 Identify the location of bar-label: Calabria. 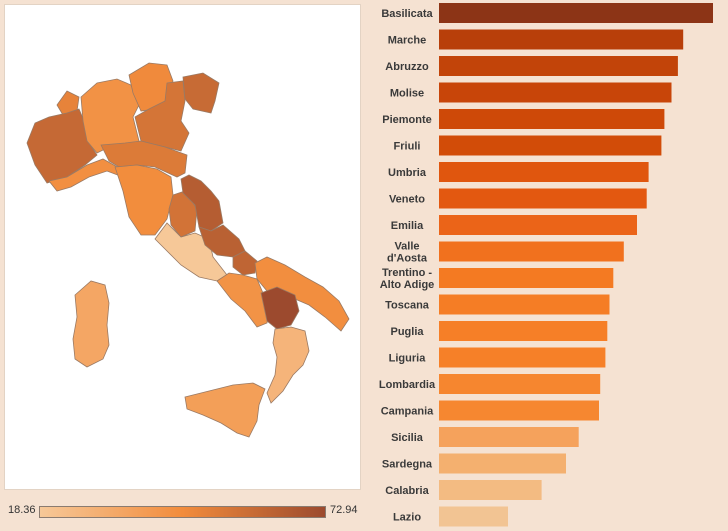
(407, 491).